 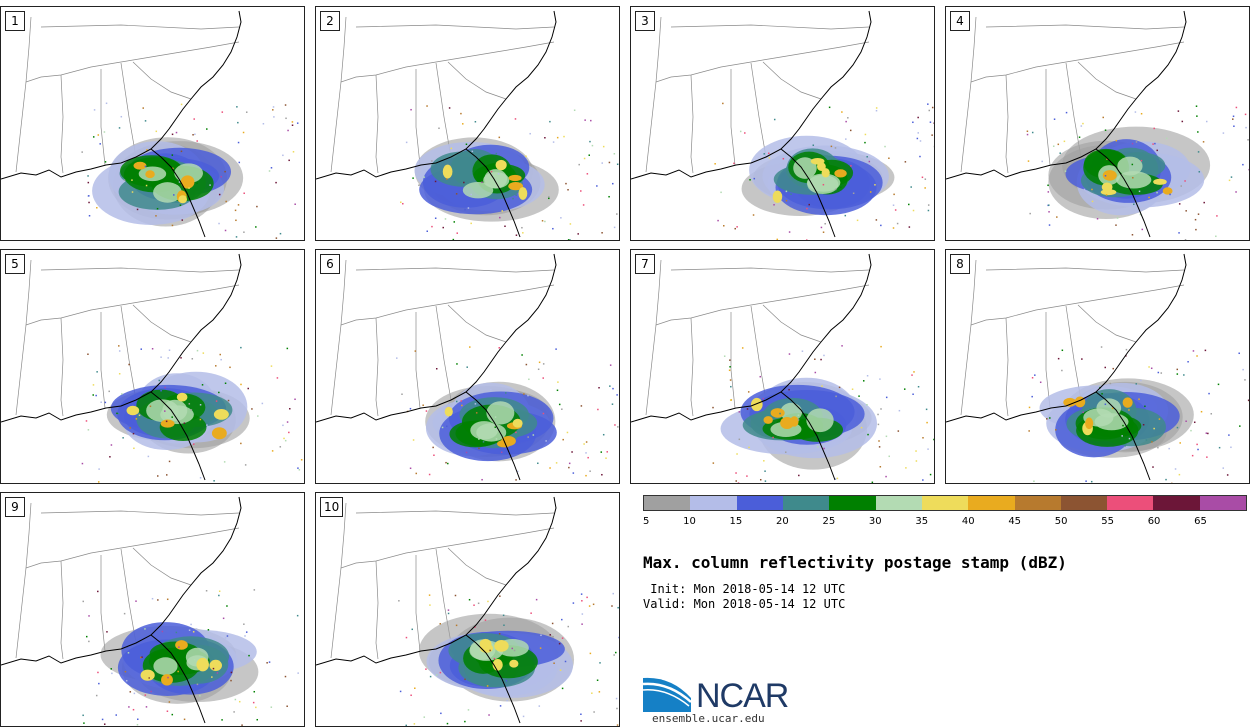 What do you see at coordinates (742, 696) in the screenshot?
I see `ncar-logo-text: NCAR` at bounding box center [742, 696].